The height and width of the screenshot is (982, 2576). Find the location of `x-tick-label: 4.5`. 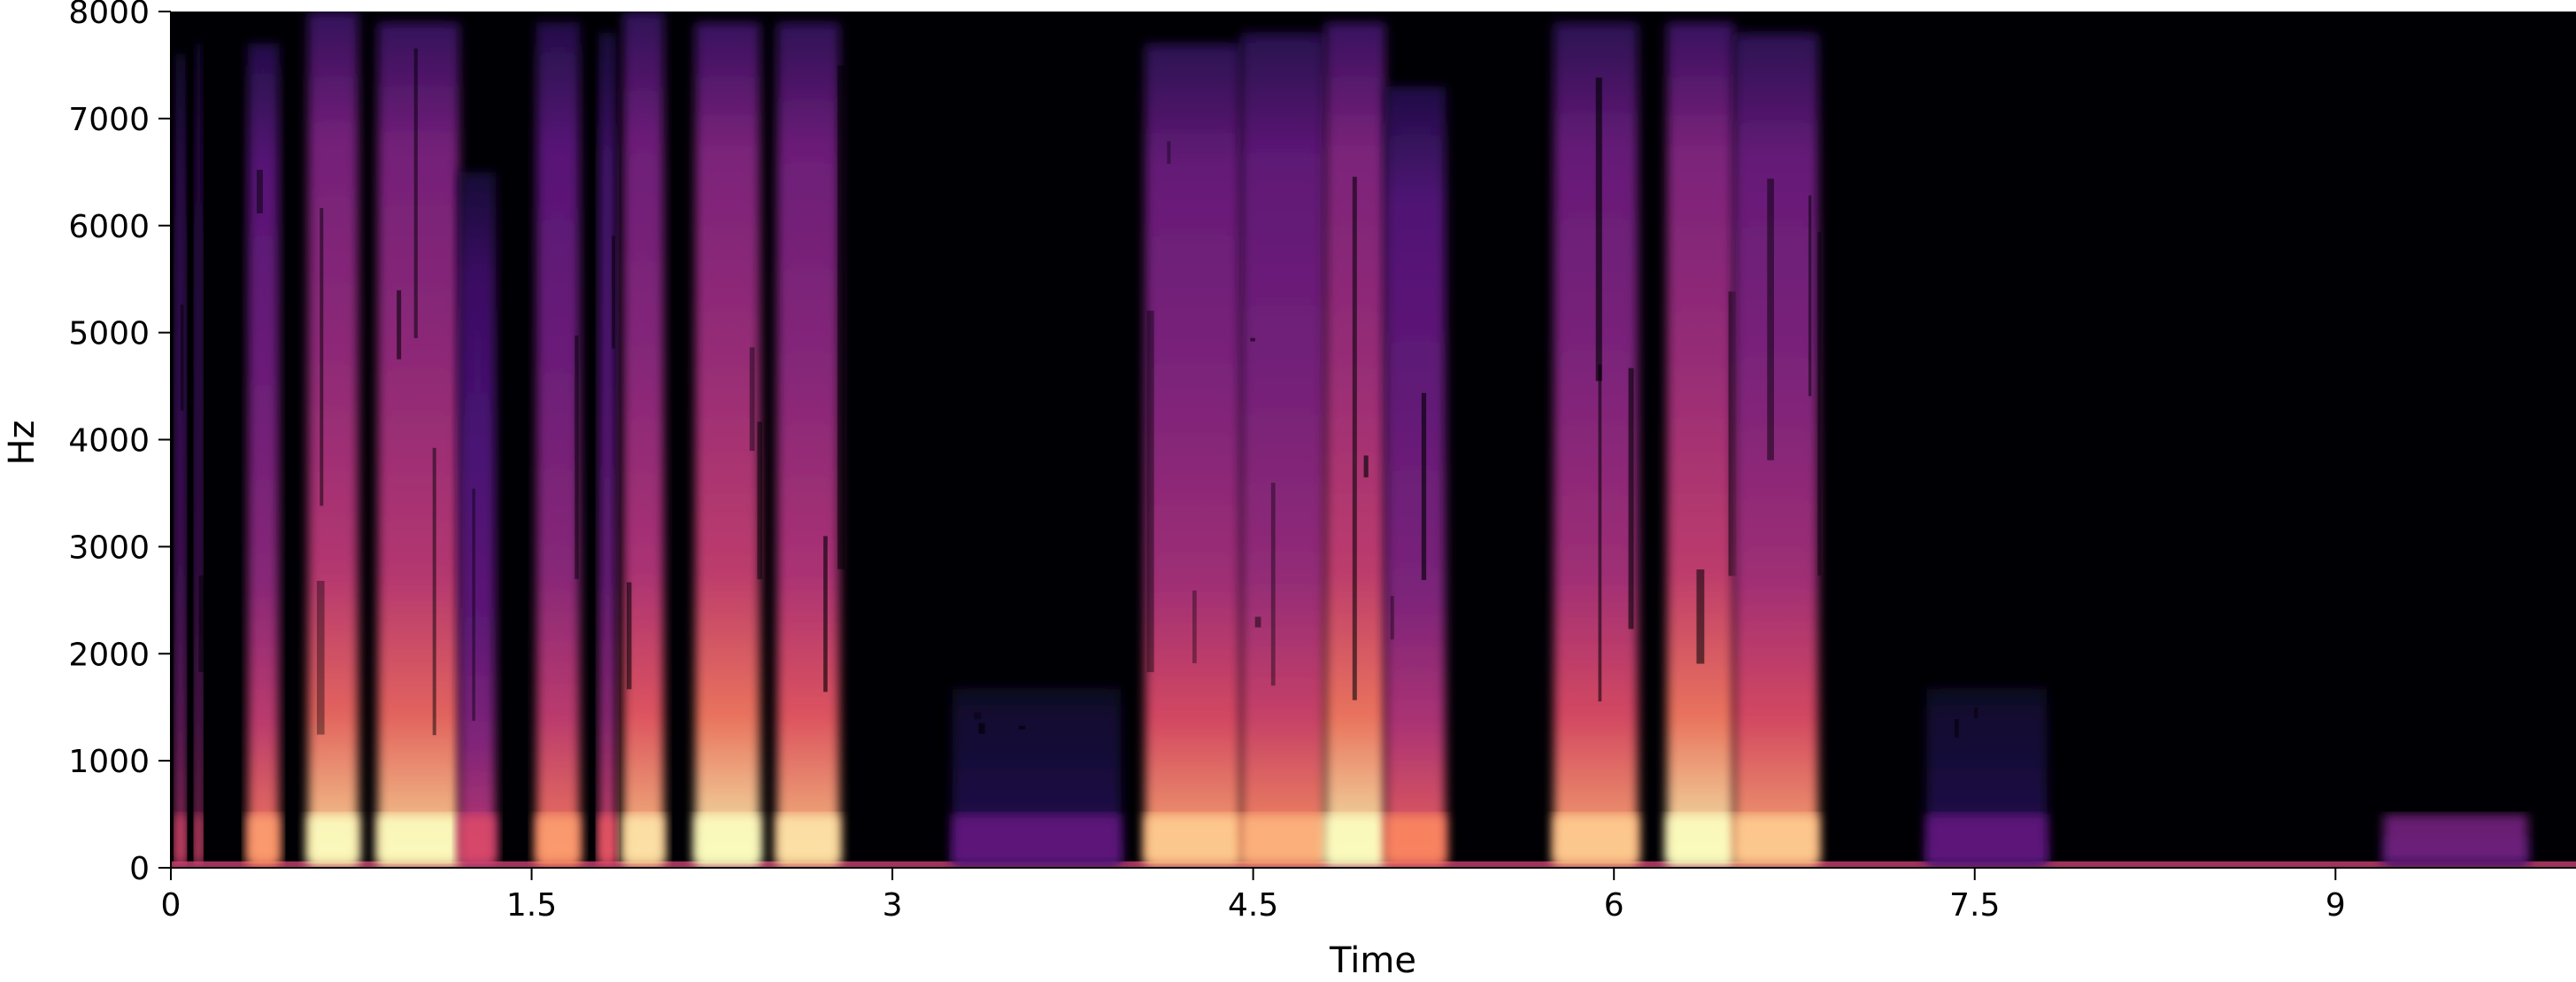

x-tick-label: 4.5 is located at coordinates (1253, 906).